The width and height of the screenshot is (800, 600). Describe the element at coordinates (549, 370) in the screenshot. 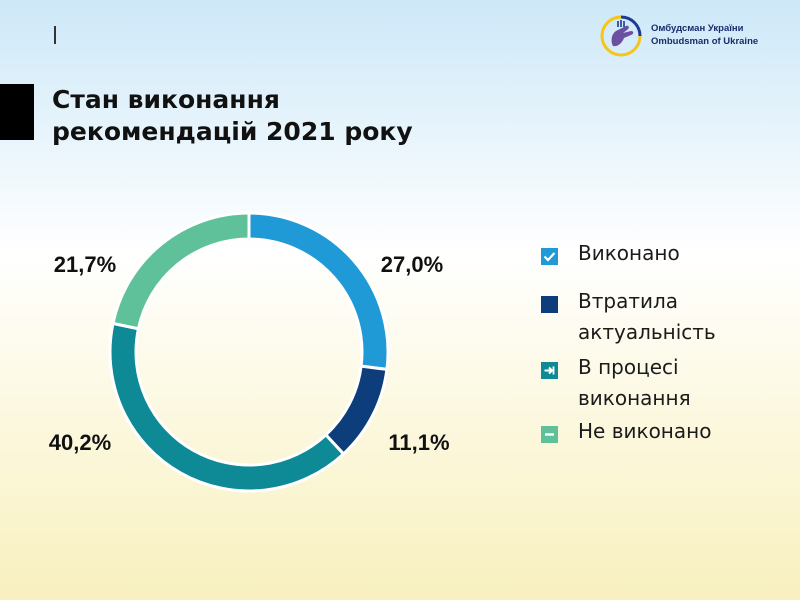

I see `arrow-right-icon` at that location.